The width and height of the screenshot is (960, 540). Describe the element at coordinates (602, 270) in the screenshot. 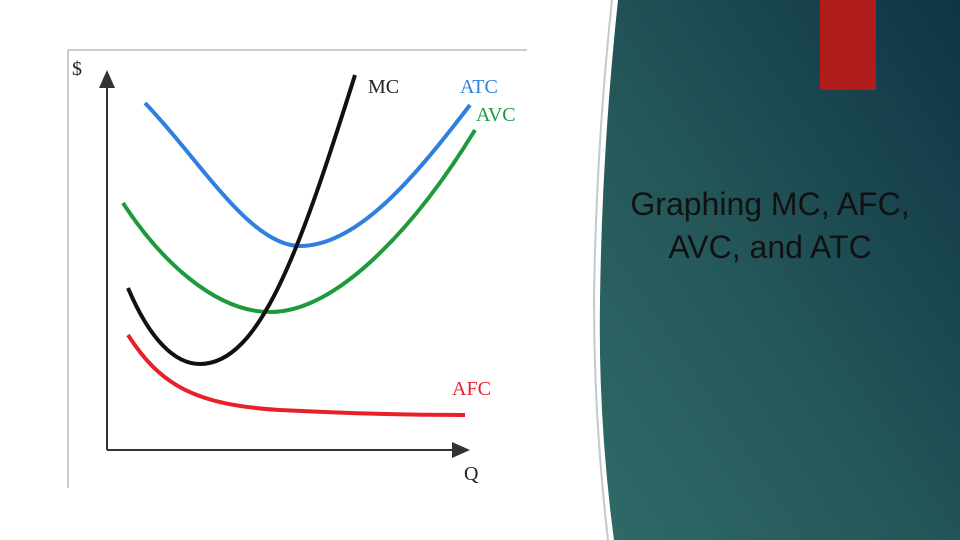

I see `panel-edge` at that location.